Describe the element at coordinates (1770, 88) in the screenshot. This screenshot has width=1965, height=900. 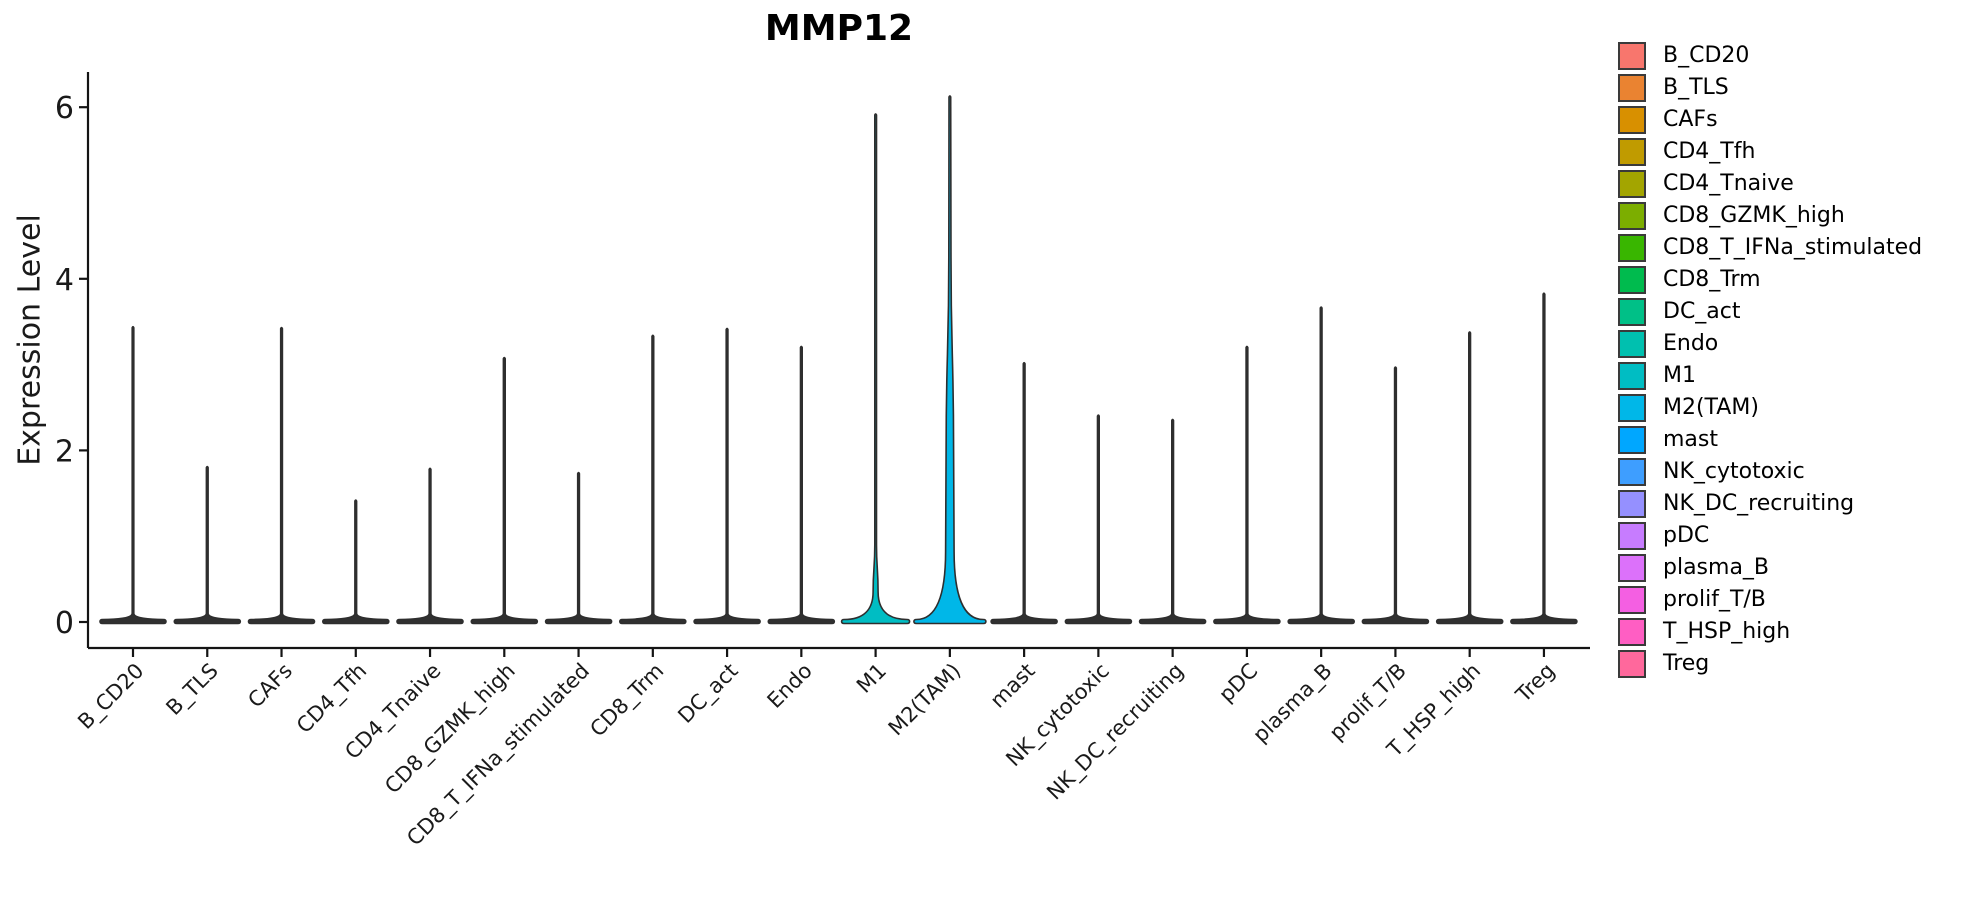
I see `legend-item: B_TLS` at that location.